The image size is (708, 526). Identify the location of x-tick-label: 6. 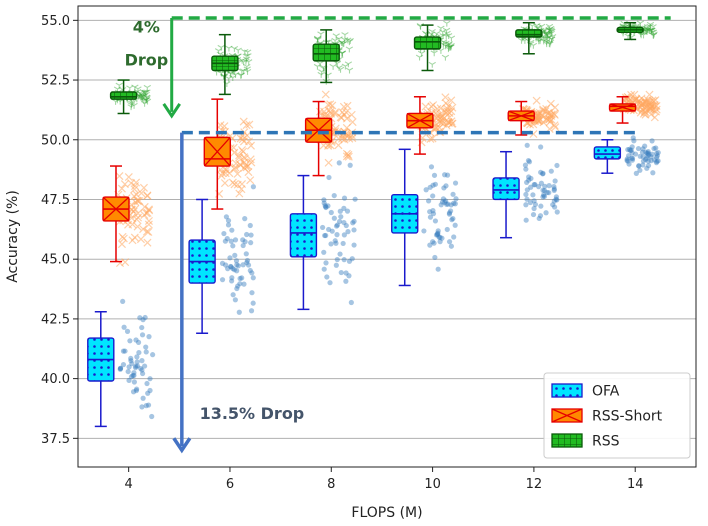
(230, 484).